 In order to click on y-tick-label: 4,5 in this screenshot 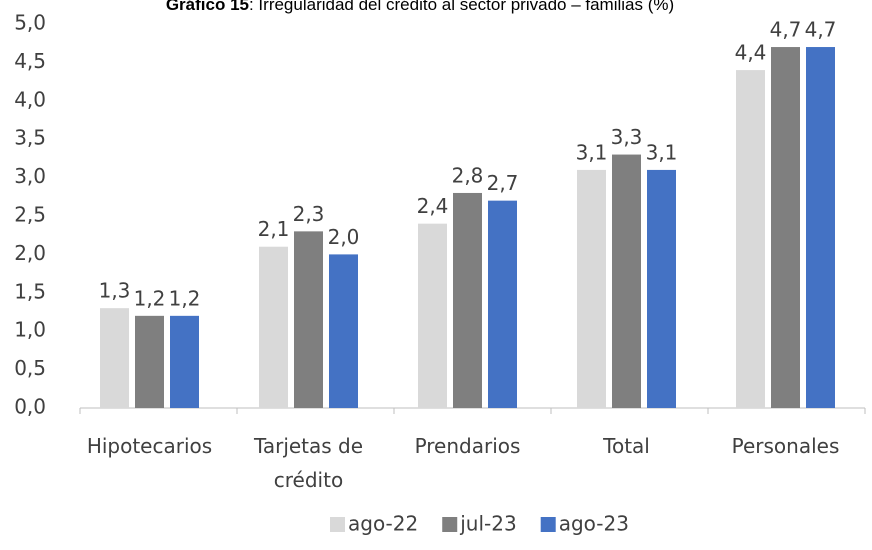, I will do `click(30, 61)`.